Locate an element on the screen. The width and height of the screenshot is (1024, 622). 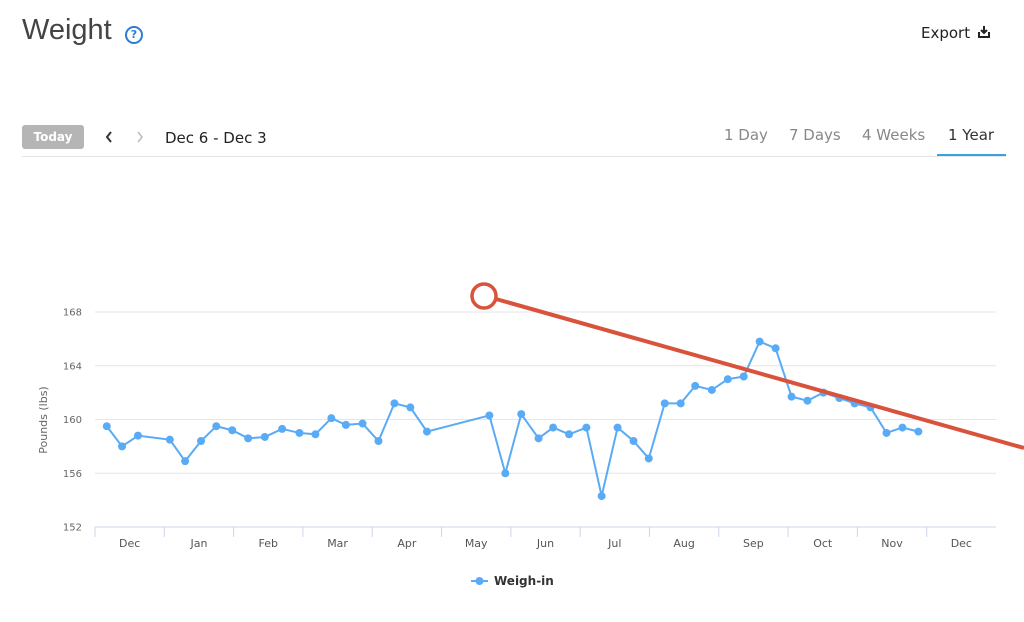
range-tab: 7 Days is located at coordinates (815, 135).